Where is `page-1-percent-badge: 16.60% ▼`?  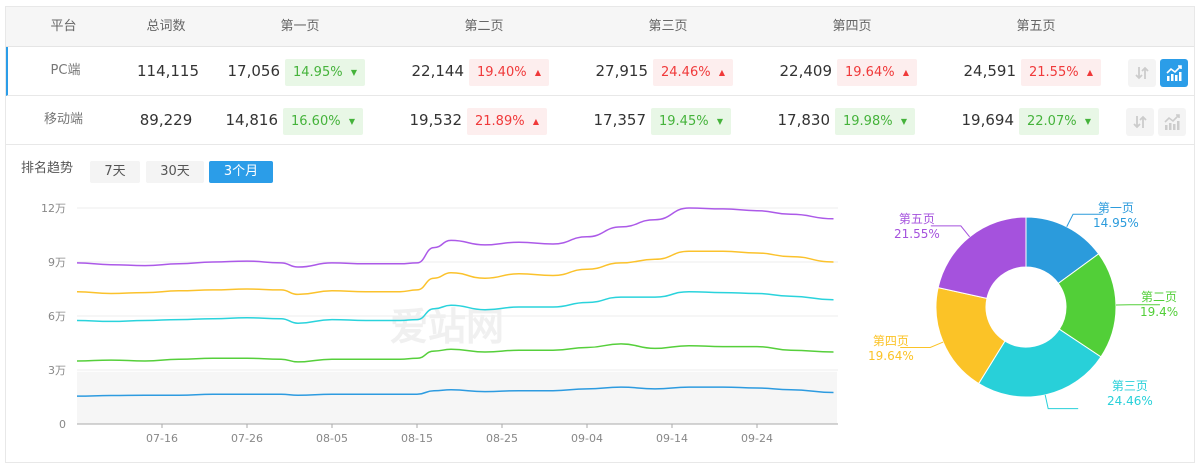
page-1-percent-badge: 16.60% ▼ is located at coordinates (323, 121).